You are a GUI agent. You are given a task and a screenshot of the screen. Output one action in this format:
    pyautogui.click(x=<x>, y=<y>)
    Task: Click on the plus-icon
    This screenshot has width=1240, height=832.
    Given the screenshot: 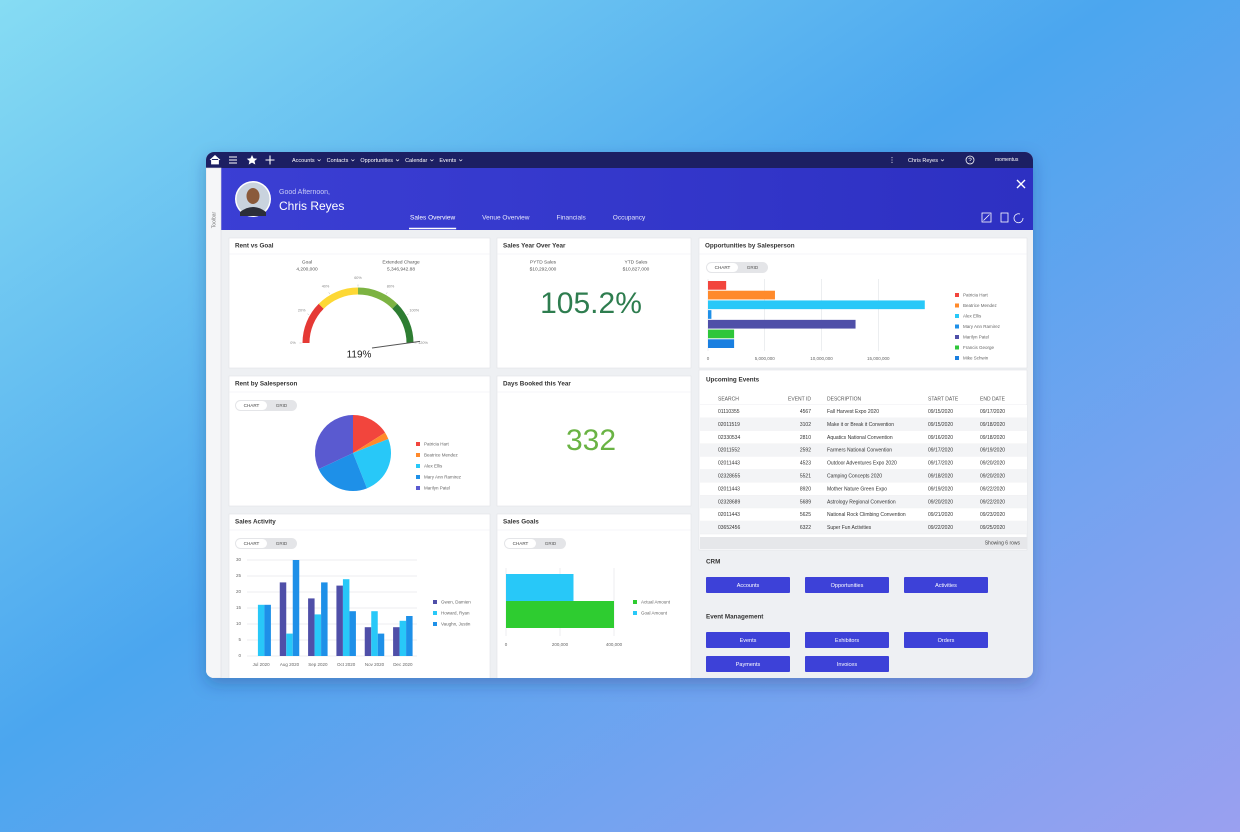 What is the action you would take?
    pyautogui.click(x=270, y=160)
    